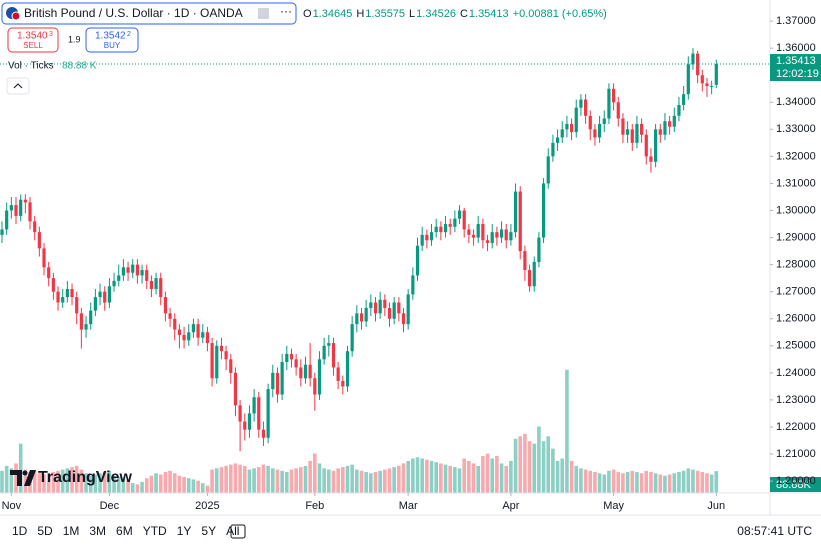 The width and height of the screenshot is (821, 550). Describe the element at coordinates (133, 13) in the screenshot. I see `symbol-title: British Pound / U.S. Dollar · 1D · OANDA` at that location.